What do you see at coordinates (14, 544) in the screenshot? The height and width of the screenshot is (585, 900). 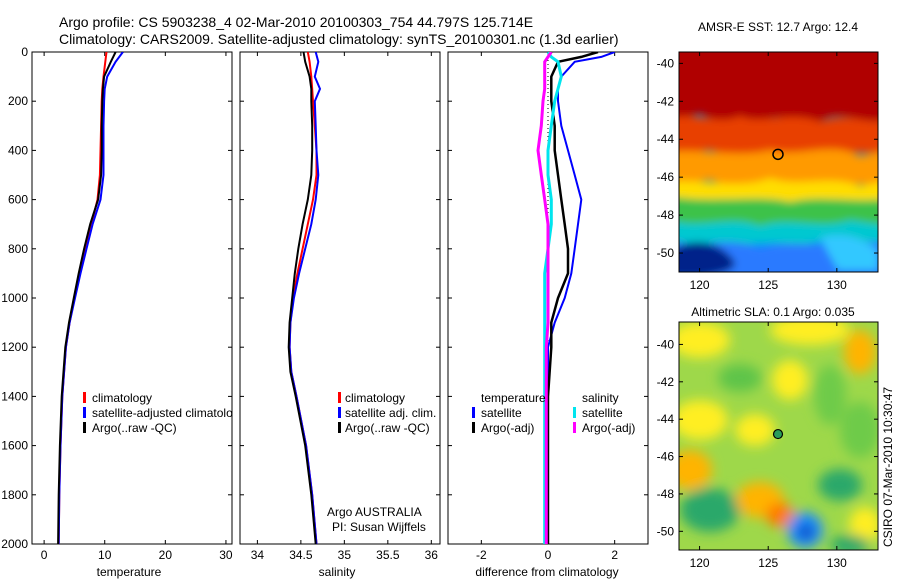 I see `depth-tick-label: 2000` at bounding box center [14, 544].